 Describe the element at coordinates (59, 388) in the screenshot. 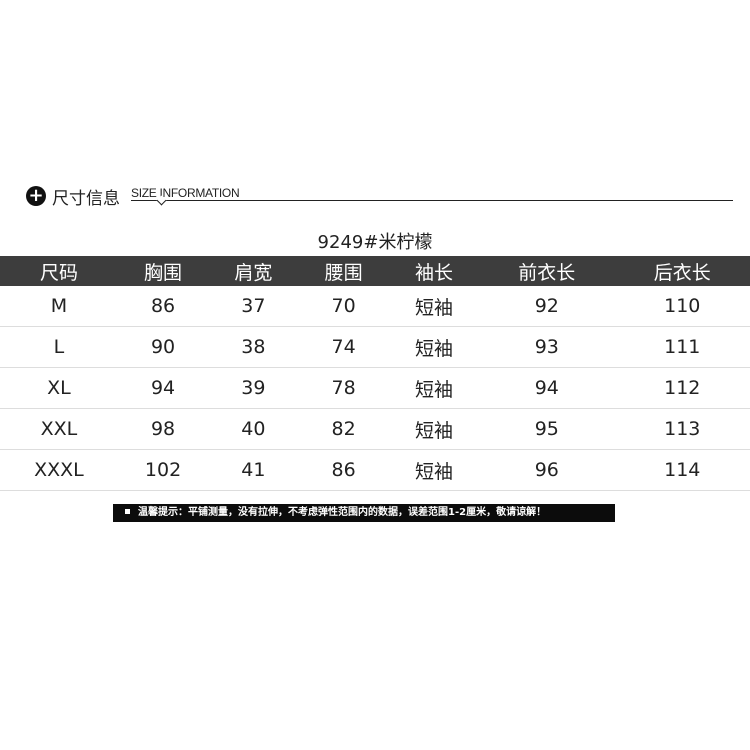

I see `table-cell: XL` at that location.